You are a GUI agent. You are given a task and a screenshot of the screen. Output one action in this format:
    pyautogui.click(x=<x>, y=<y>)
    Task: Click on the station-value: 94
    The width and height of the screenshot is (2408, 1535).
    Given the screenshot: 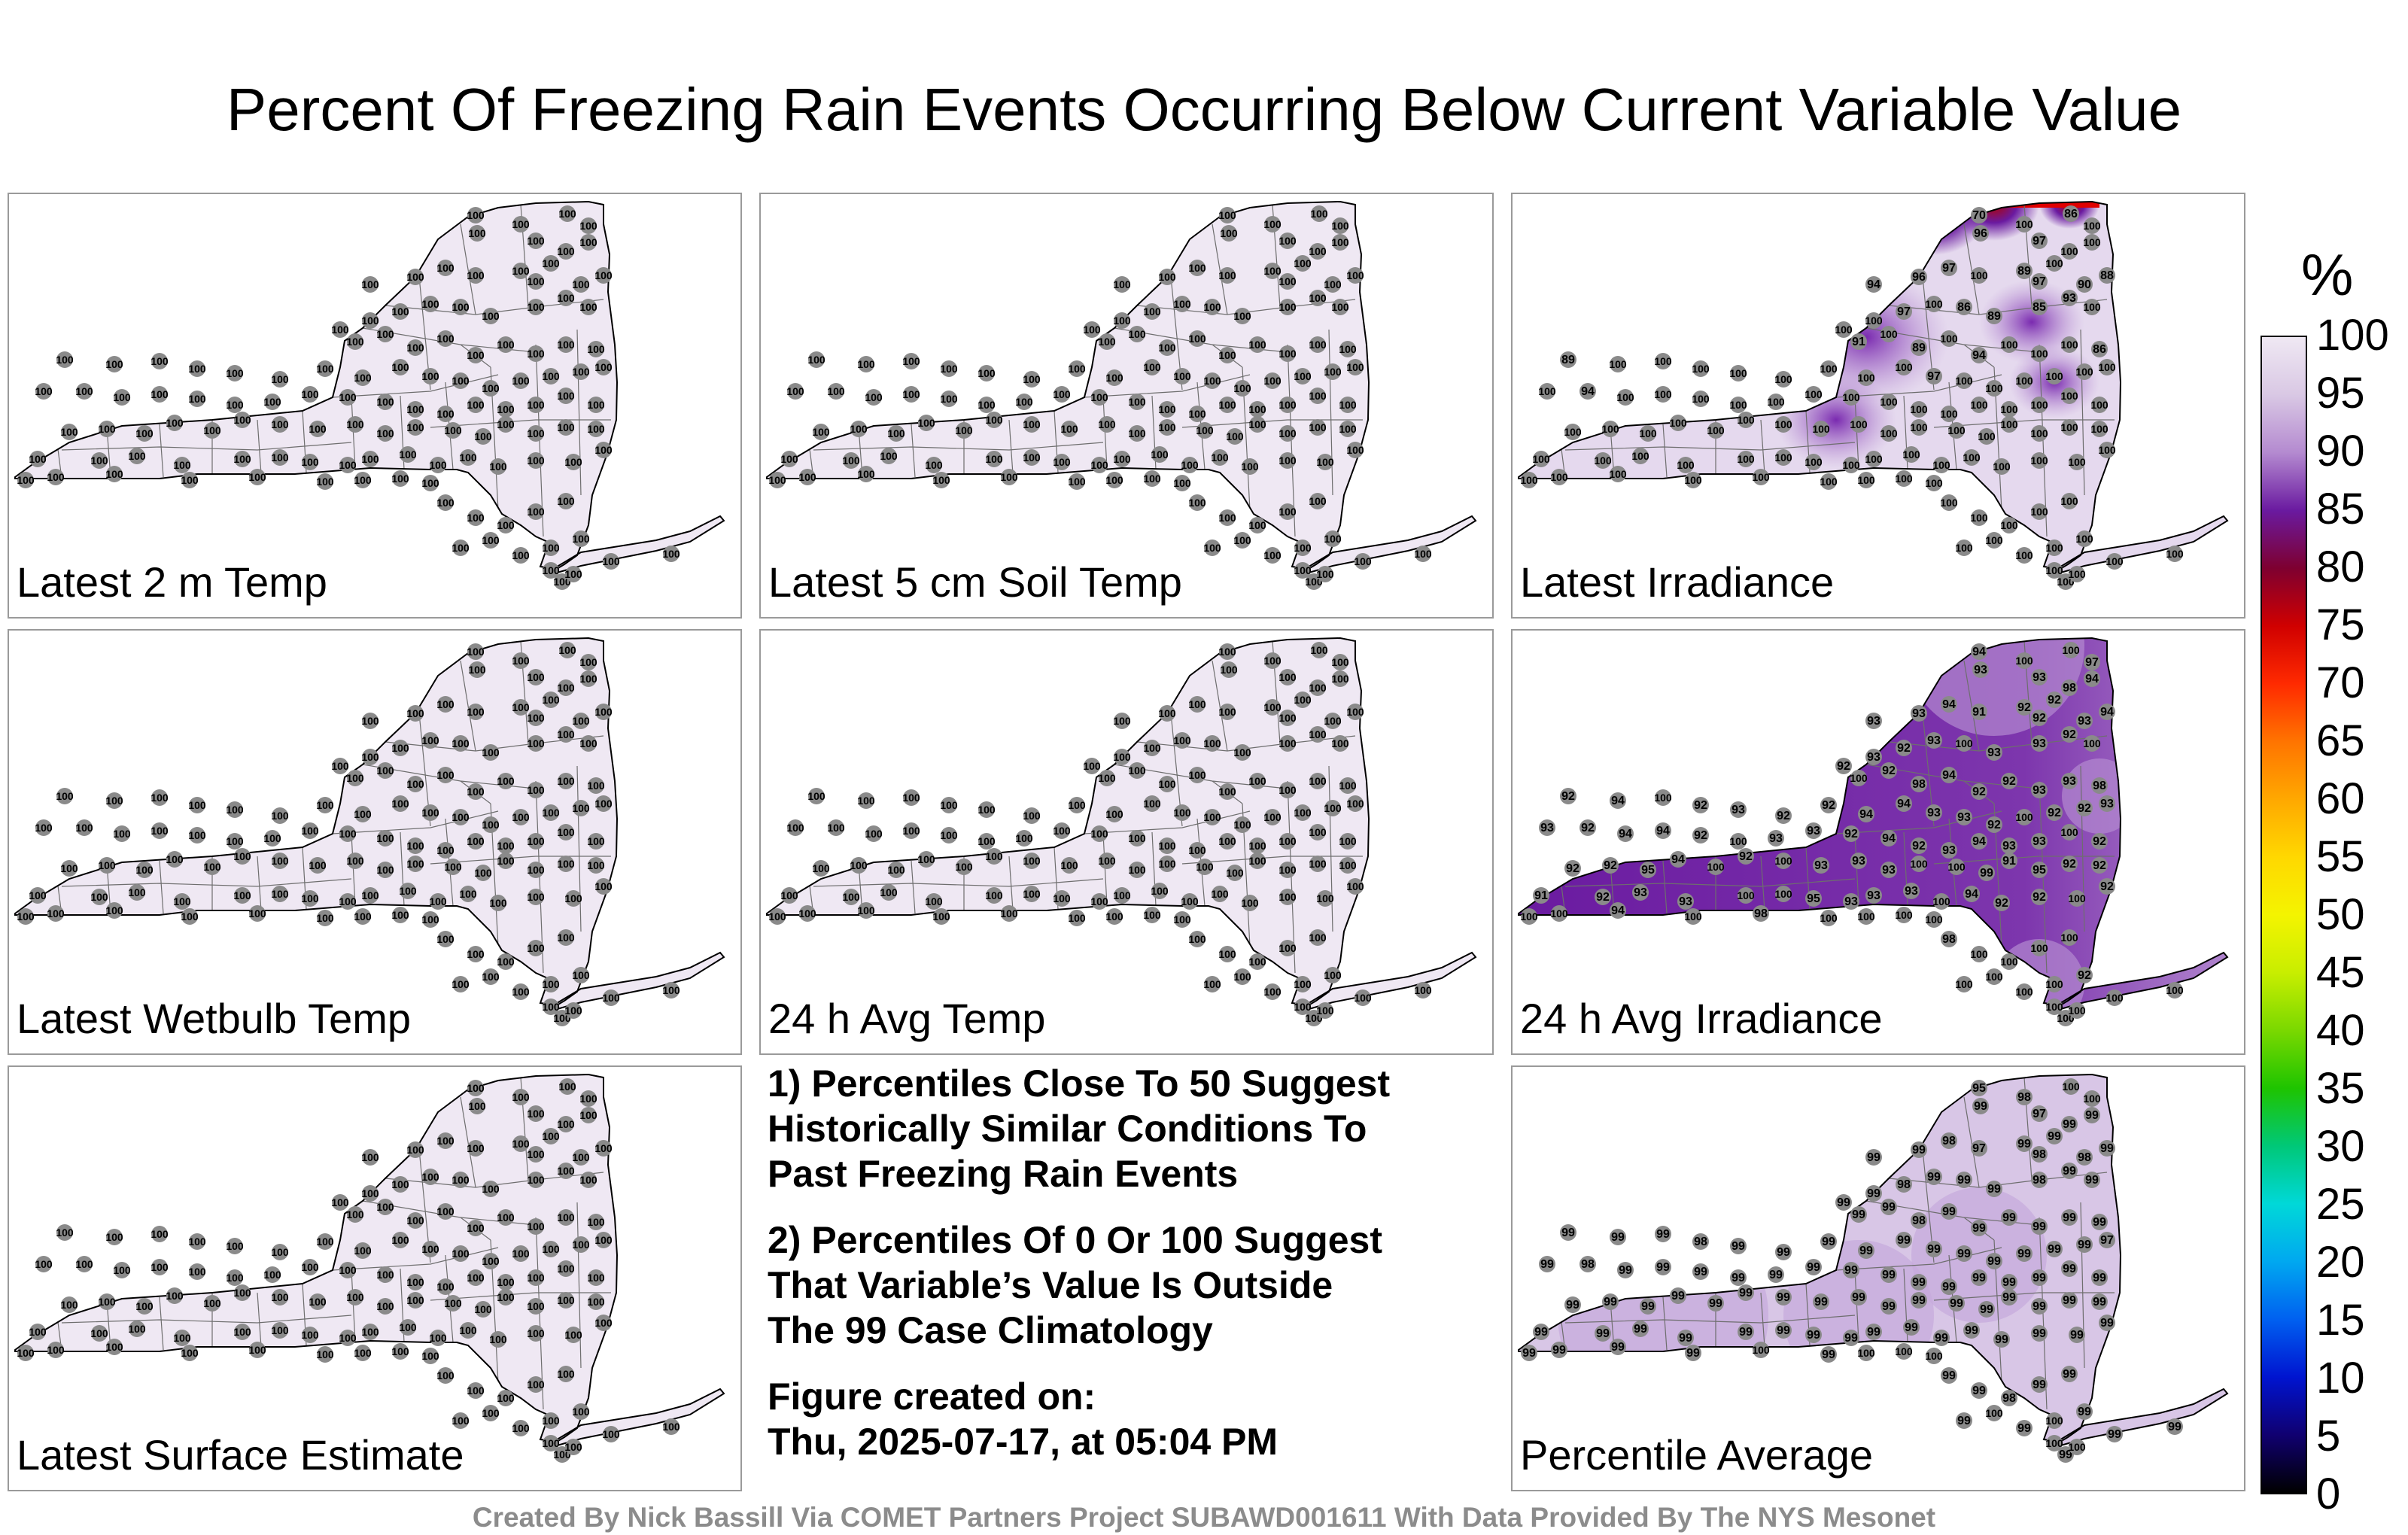 What is the action you would take?
    pyautogui.click(x=1678, y=859)
    